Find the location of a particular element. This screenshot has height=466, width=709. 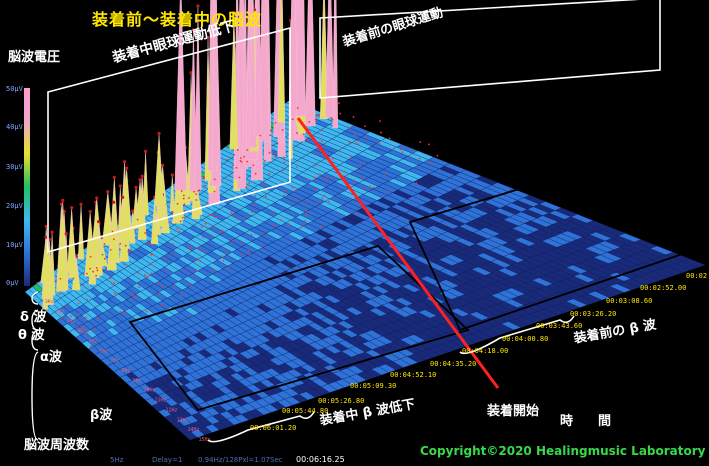

colorbar is located at coordinates (27, 187).